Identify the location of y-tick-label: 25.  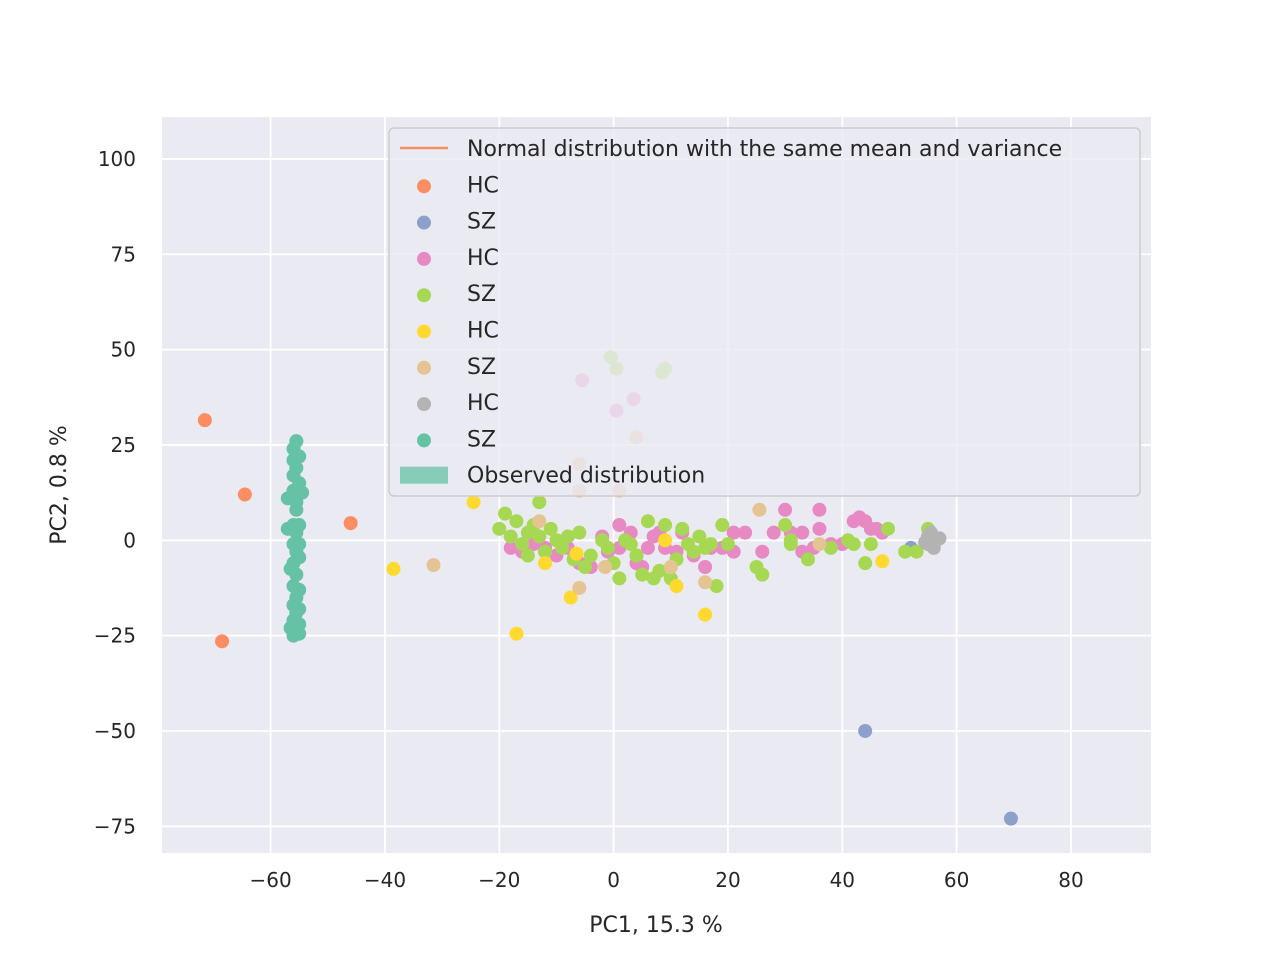
(123, 445).